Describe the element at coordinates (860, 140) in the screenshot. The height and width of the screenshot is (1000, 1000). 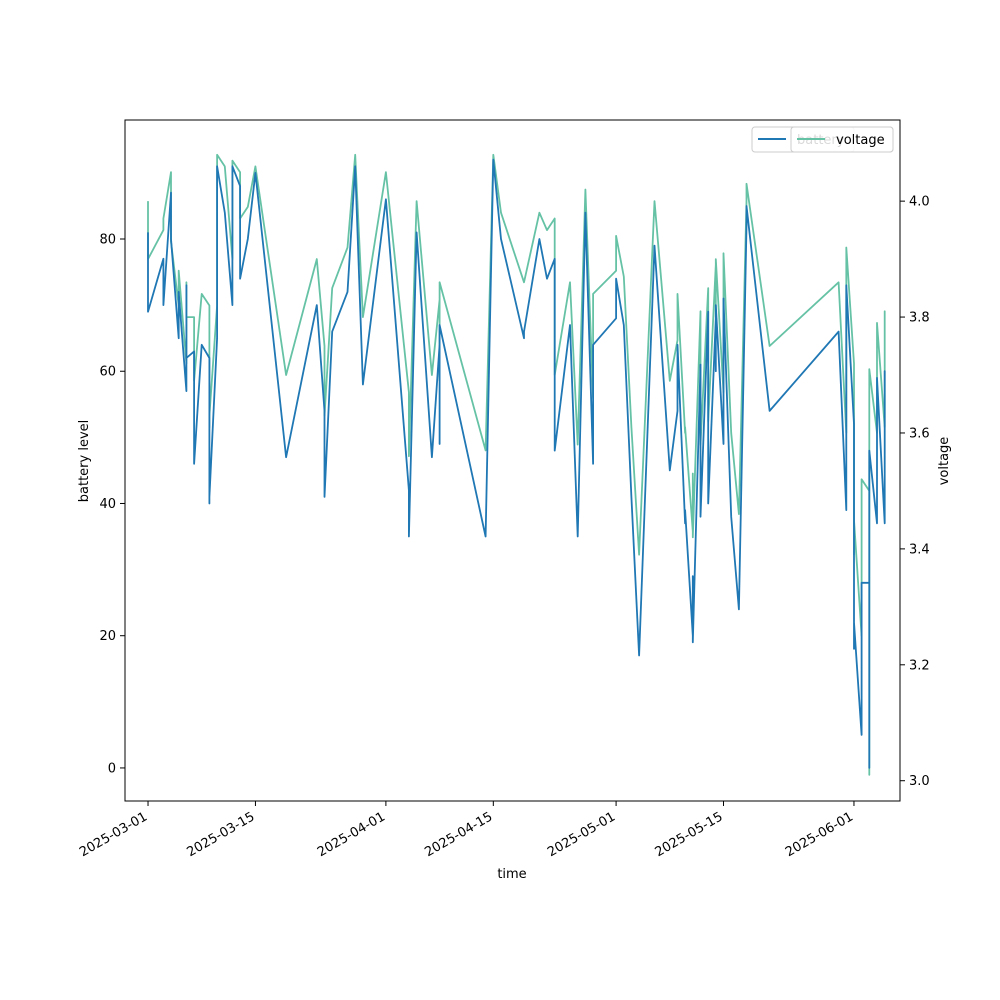
I see `legend-voltage-overlay-label: voltage` at that location.